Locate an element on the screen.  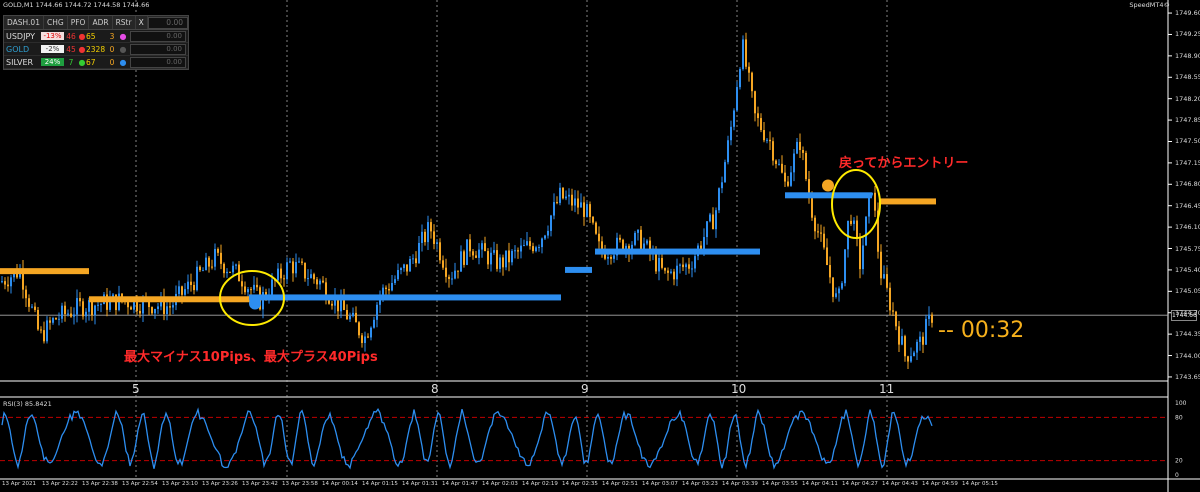
price-tick-label: 1745.05 is located at coordinates (1187, 291).